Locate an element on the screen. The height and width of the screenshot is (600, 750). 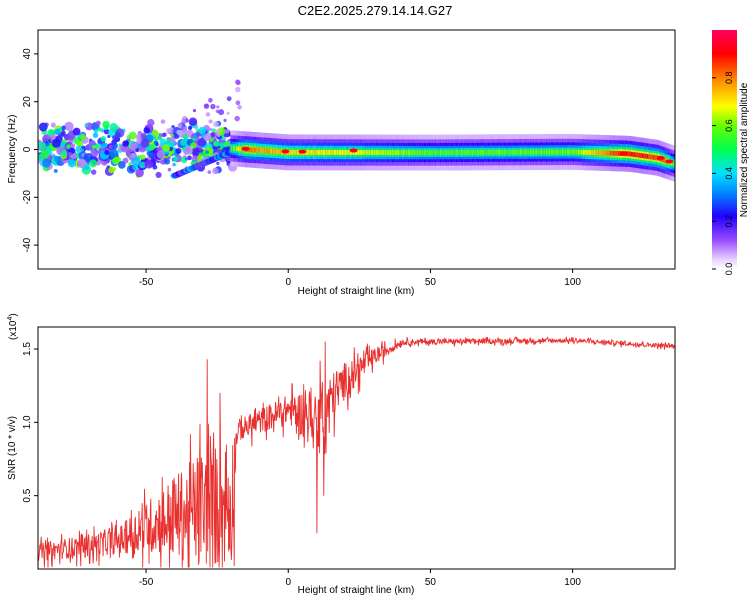
snr-x-tick-label: 50 is located at coordinates (431, 582).